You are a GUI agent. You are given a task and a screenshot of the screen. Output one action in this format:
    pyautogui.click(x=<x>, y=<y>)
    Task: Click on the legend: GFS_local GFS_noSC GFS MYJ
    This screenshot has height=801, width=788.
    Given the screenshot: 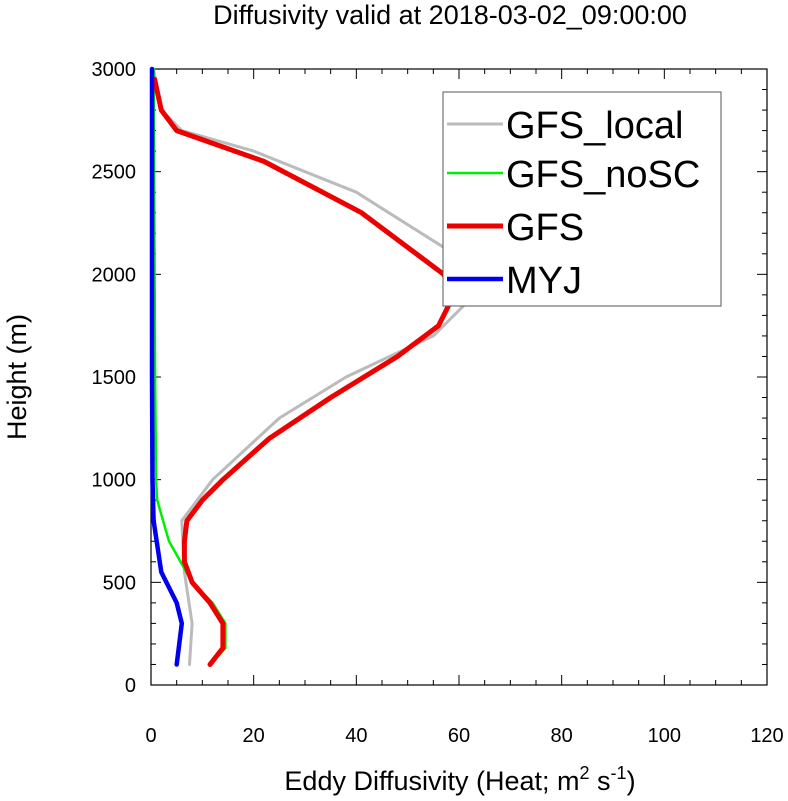 What is the action you would take?
    pyautogui.click(x=582, y=199)
    